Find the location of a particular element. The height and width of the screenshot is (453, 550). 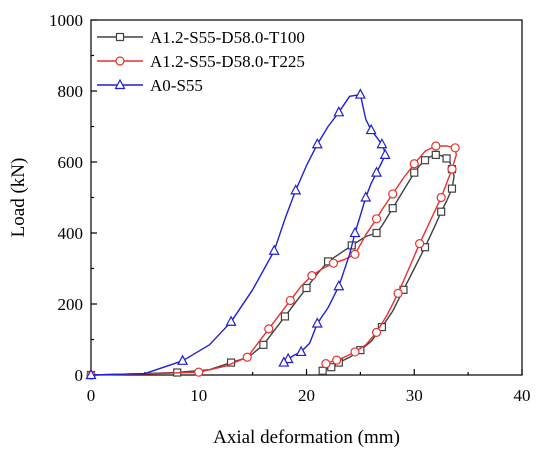

legend-item: A1.2-S55-D58.0-T100 is located at coordinates (201, 37).